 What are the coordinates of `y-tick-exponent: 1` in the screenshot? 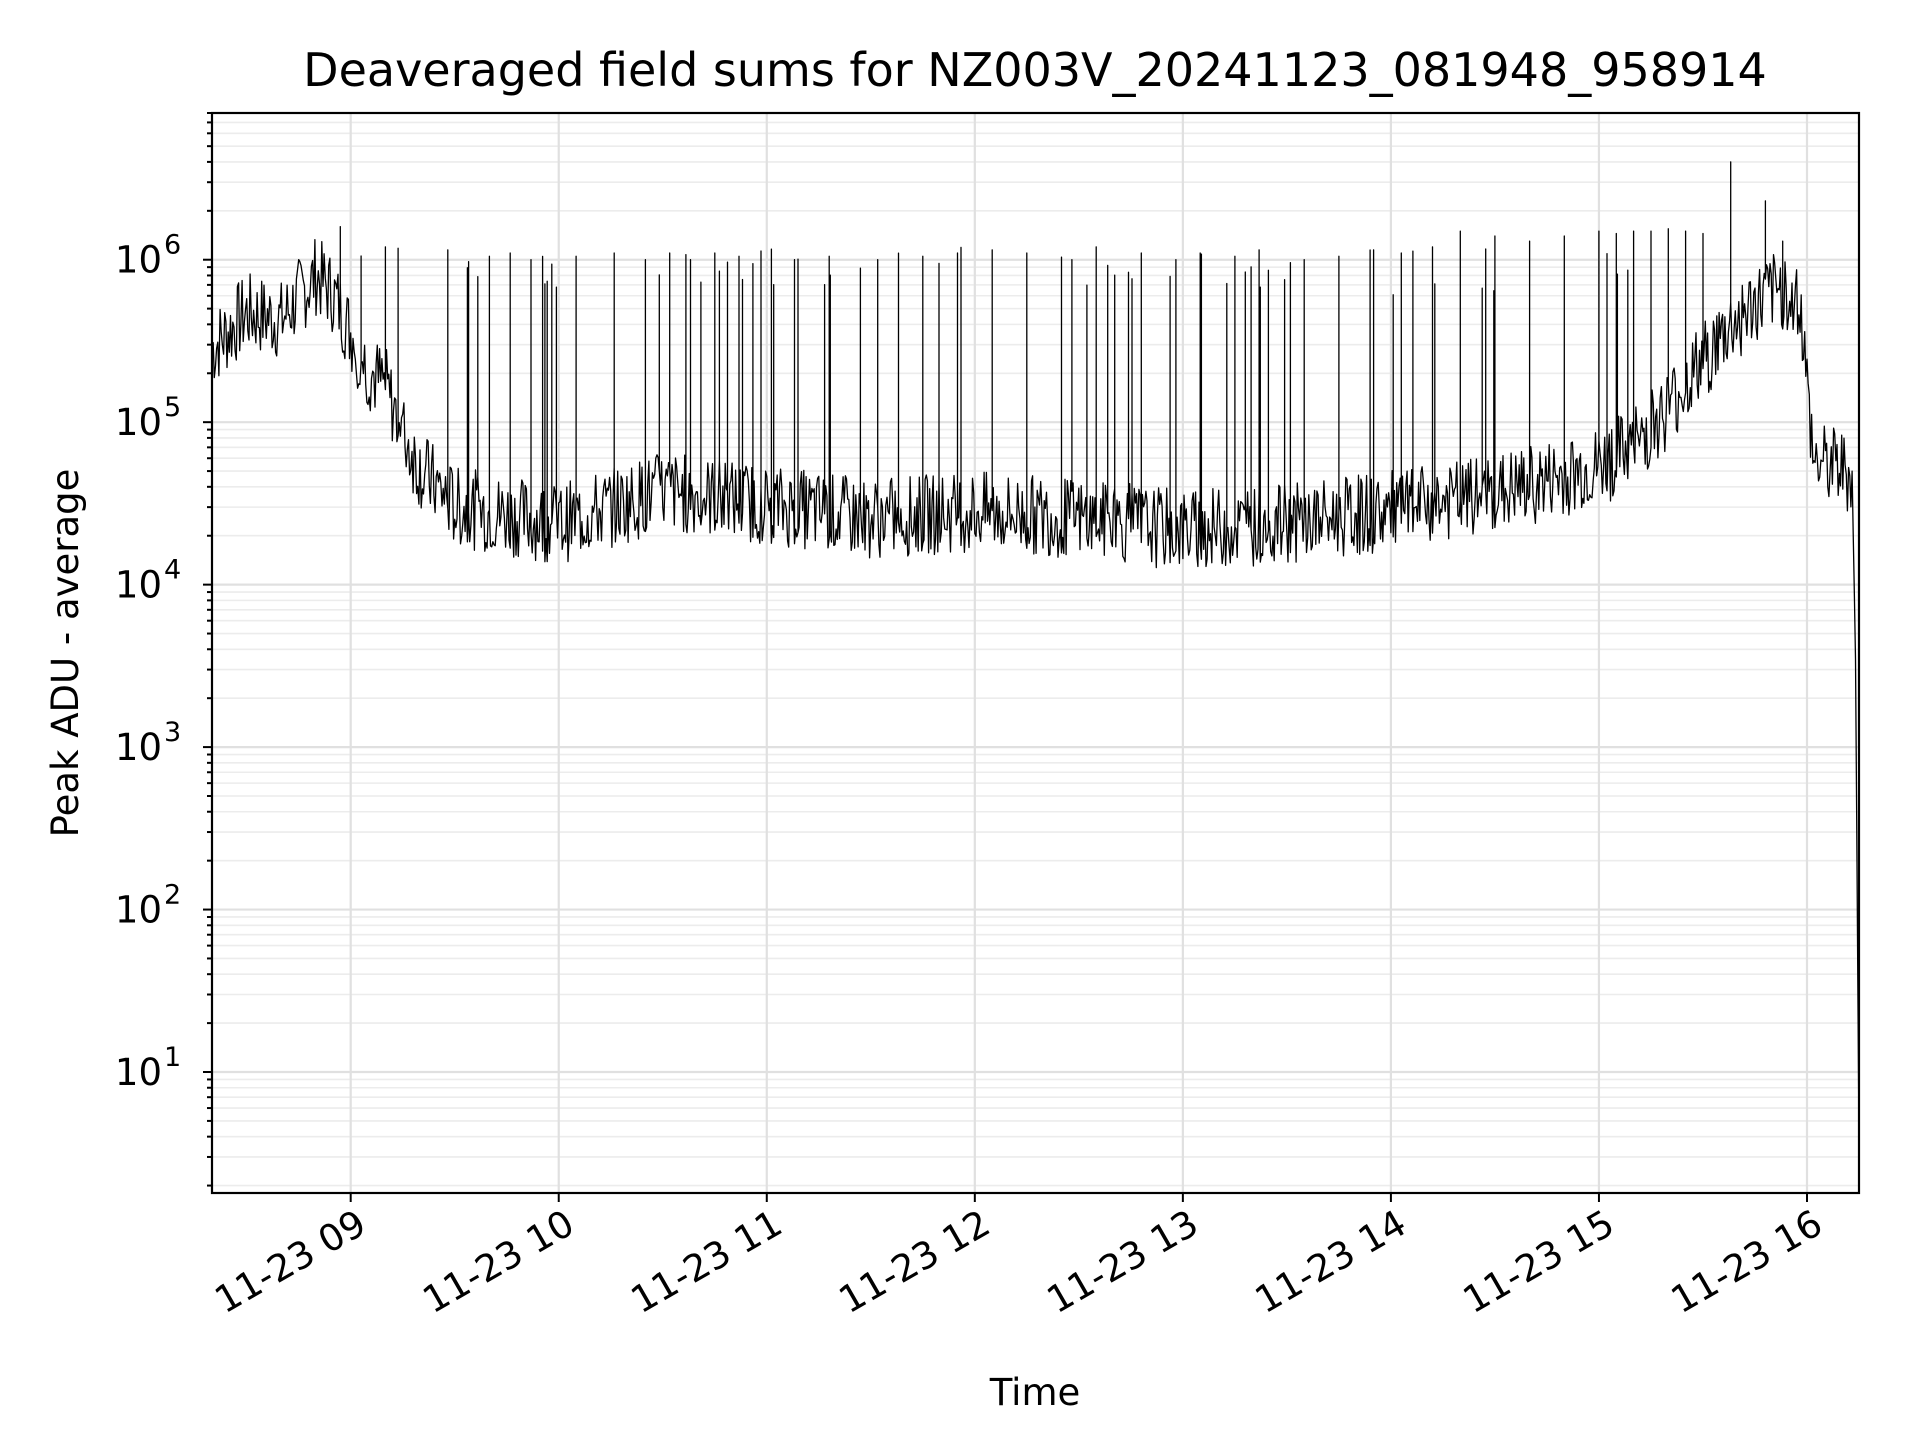 It's located at (172, 1057).